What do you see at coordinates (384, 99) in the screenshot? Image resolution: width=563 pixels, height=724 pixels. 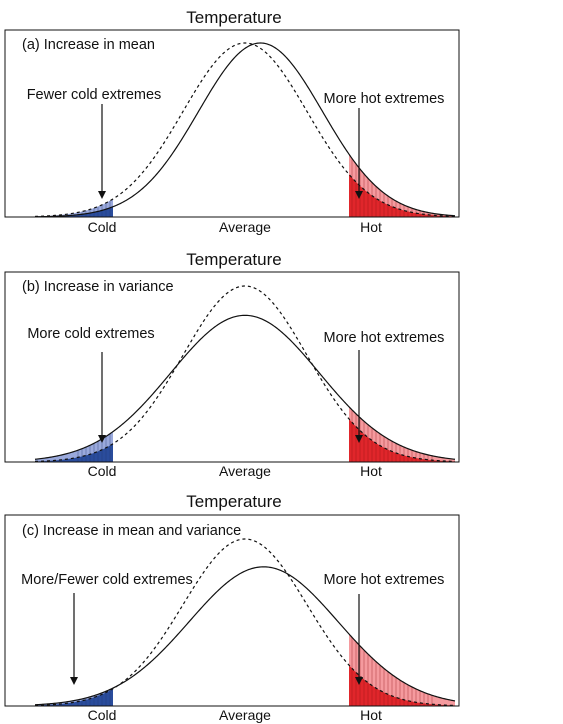 I see `panel-a-right-annotation: More hot extremes` at bounding box center [384, 99].